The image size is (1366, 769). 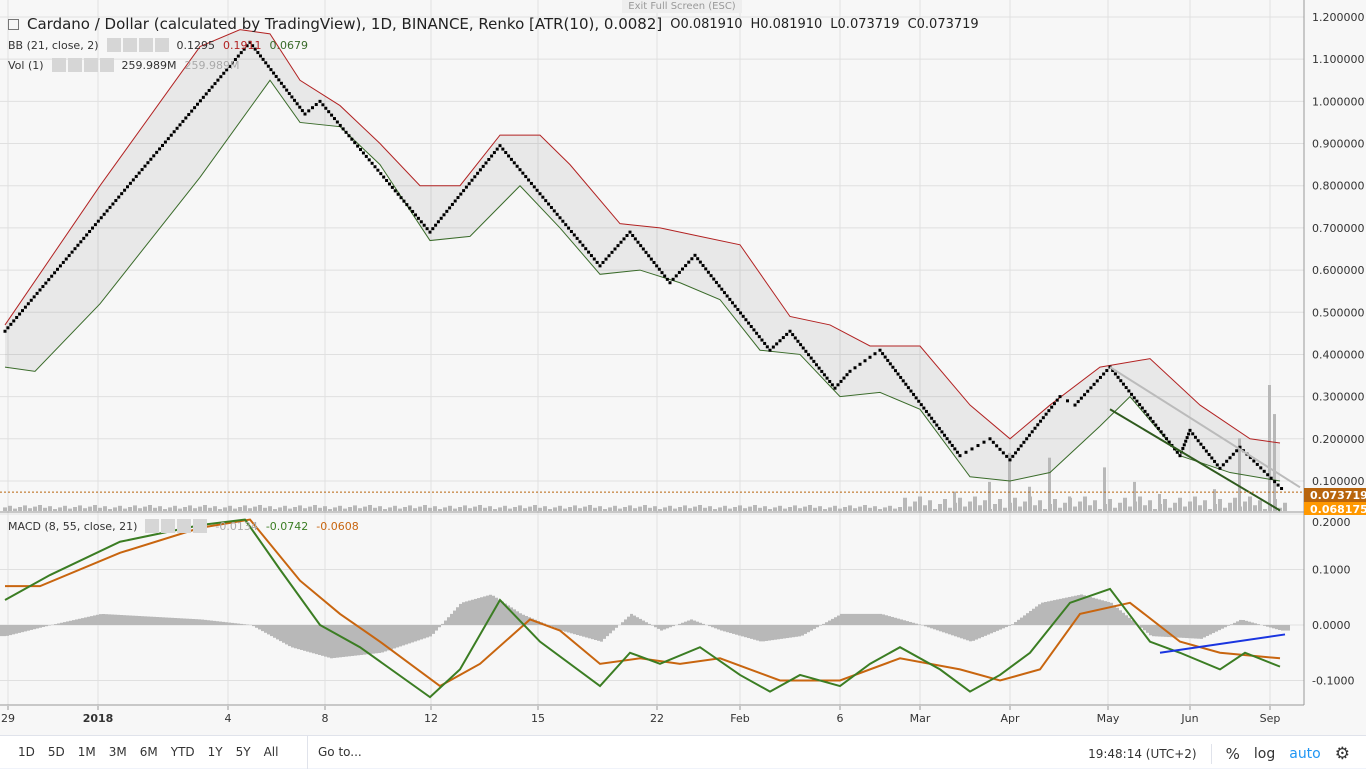 I want to click on range-5y: 5Y, so click(x=243, y=752).